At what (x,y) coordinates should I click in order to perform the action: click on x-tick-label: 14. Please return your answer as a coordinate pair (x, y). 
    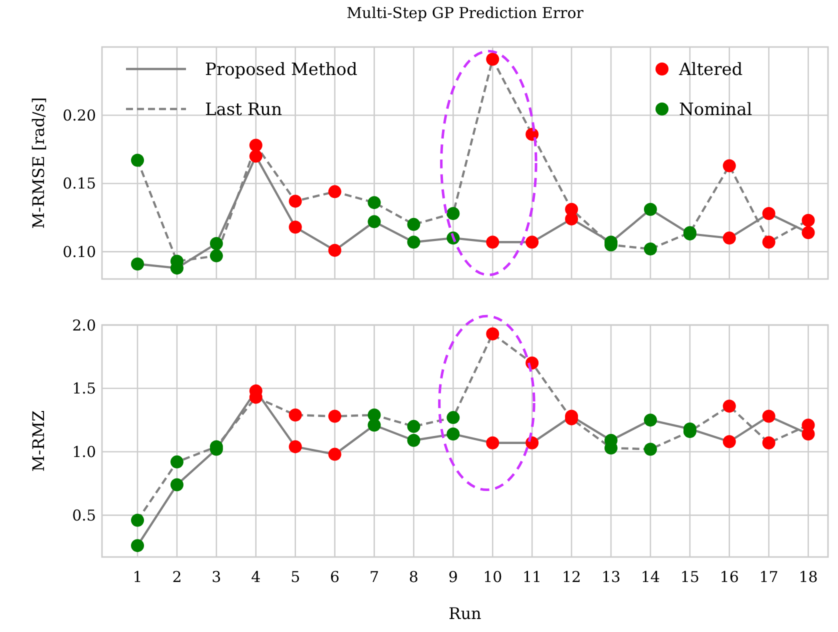
    Looking at the image, I should click on (650, 577).